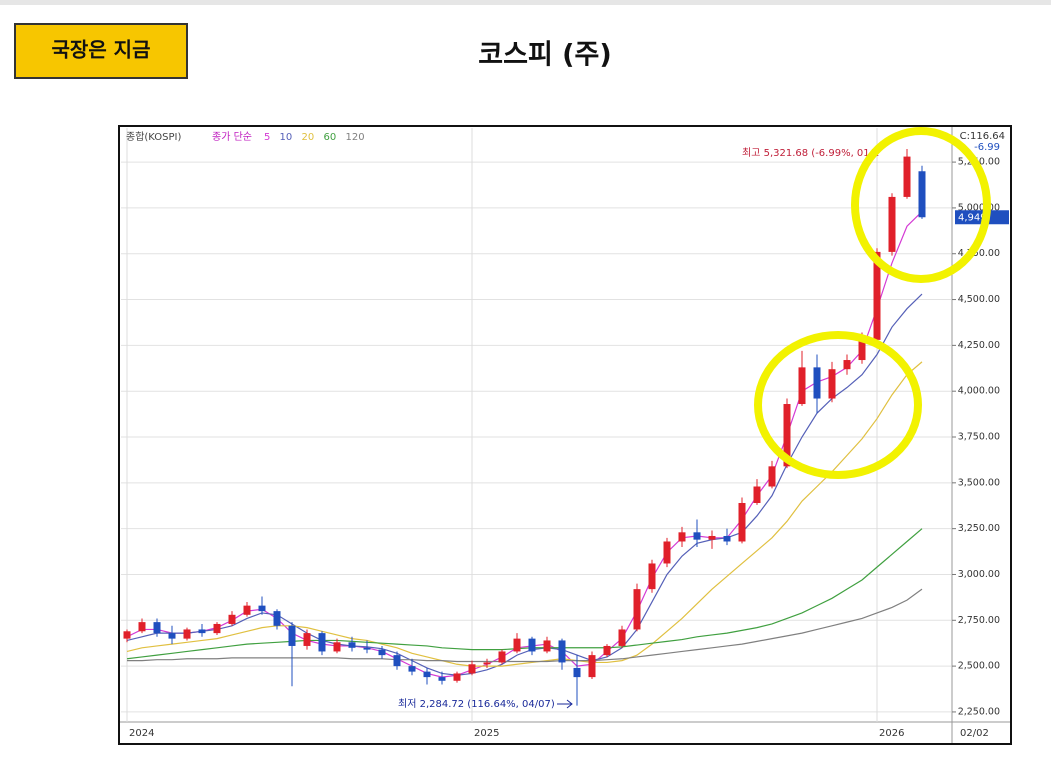 This screenshot has height=782, width=1051. I want to click on y-tick-label: 4,500.00, so click(979, 299).